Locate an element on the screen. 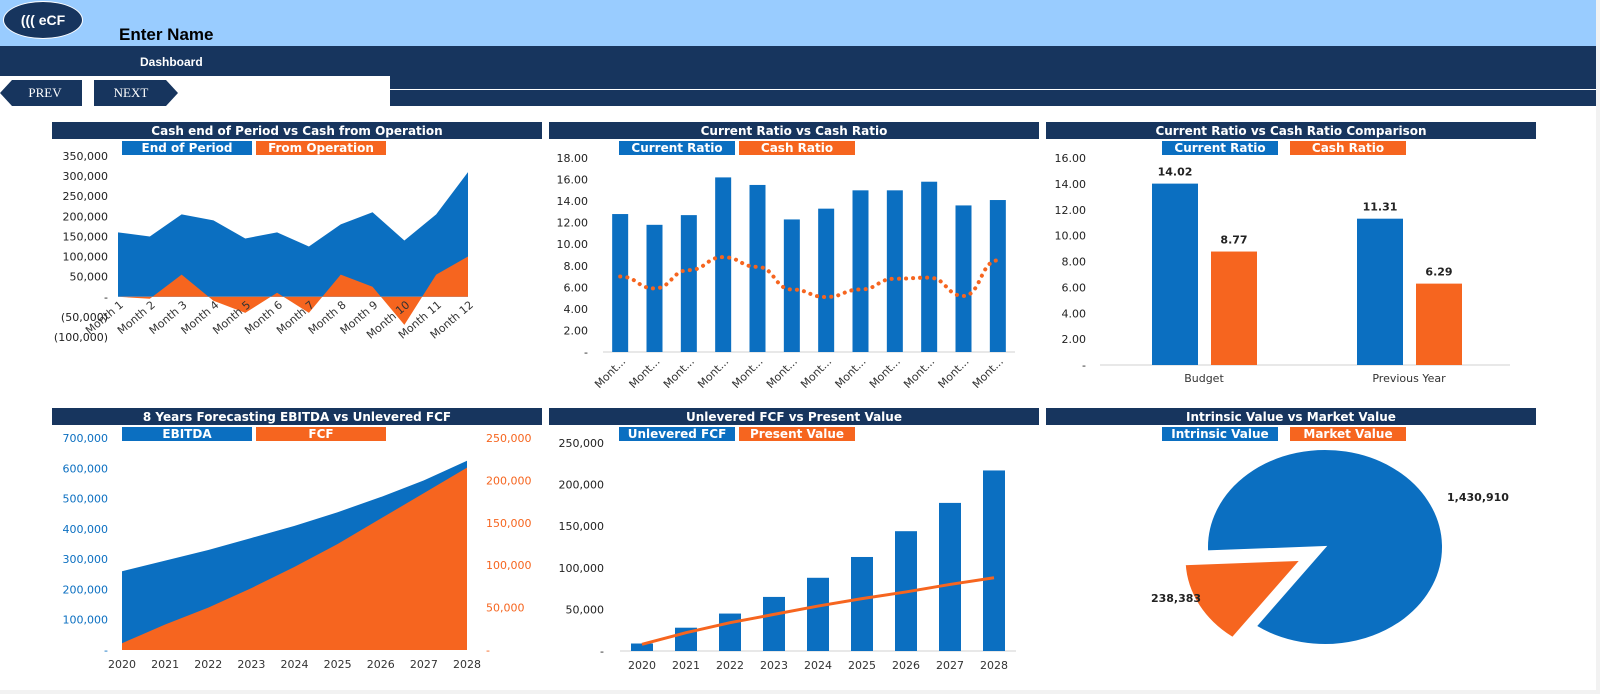 The image size is (1600, 694). y-tick-label: 250,000 is located at coordinates (86, 196).